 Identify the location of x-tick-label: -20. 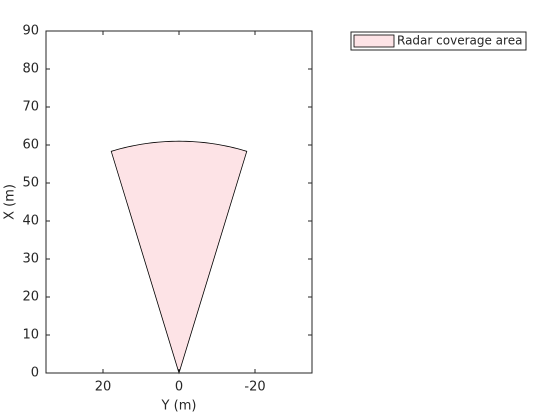
(254, 387).